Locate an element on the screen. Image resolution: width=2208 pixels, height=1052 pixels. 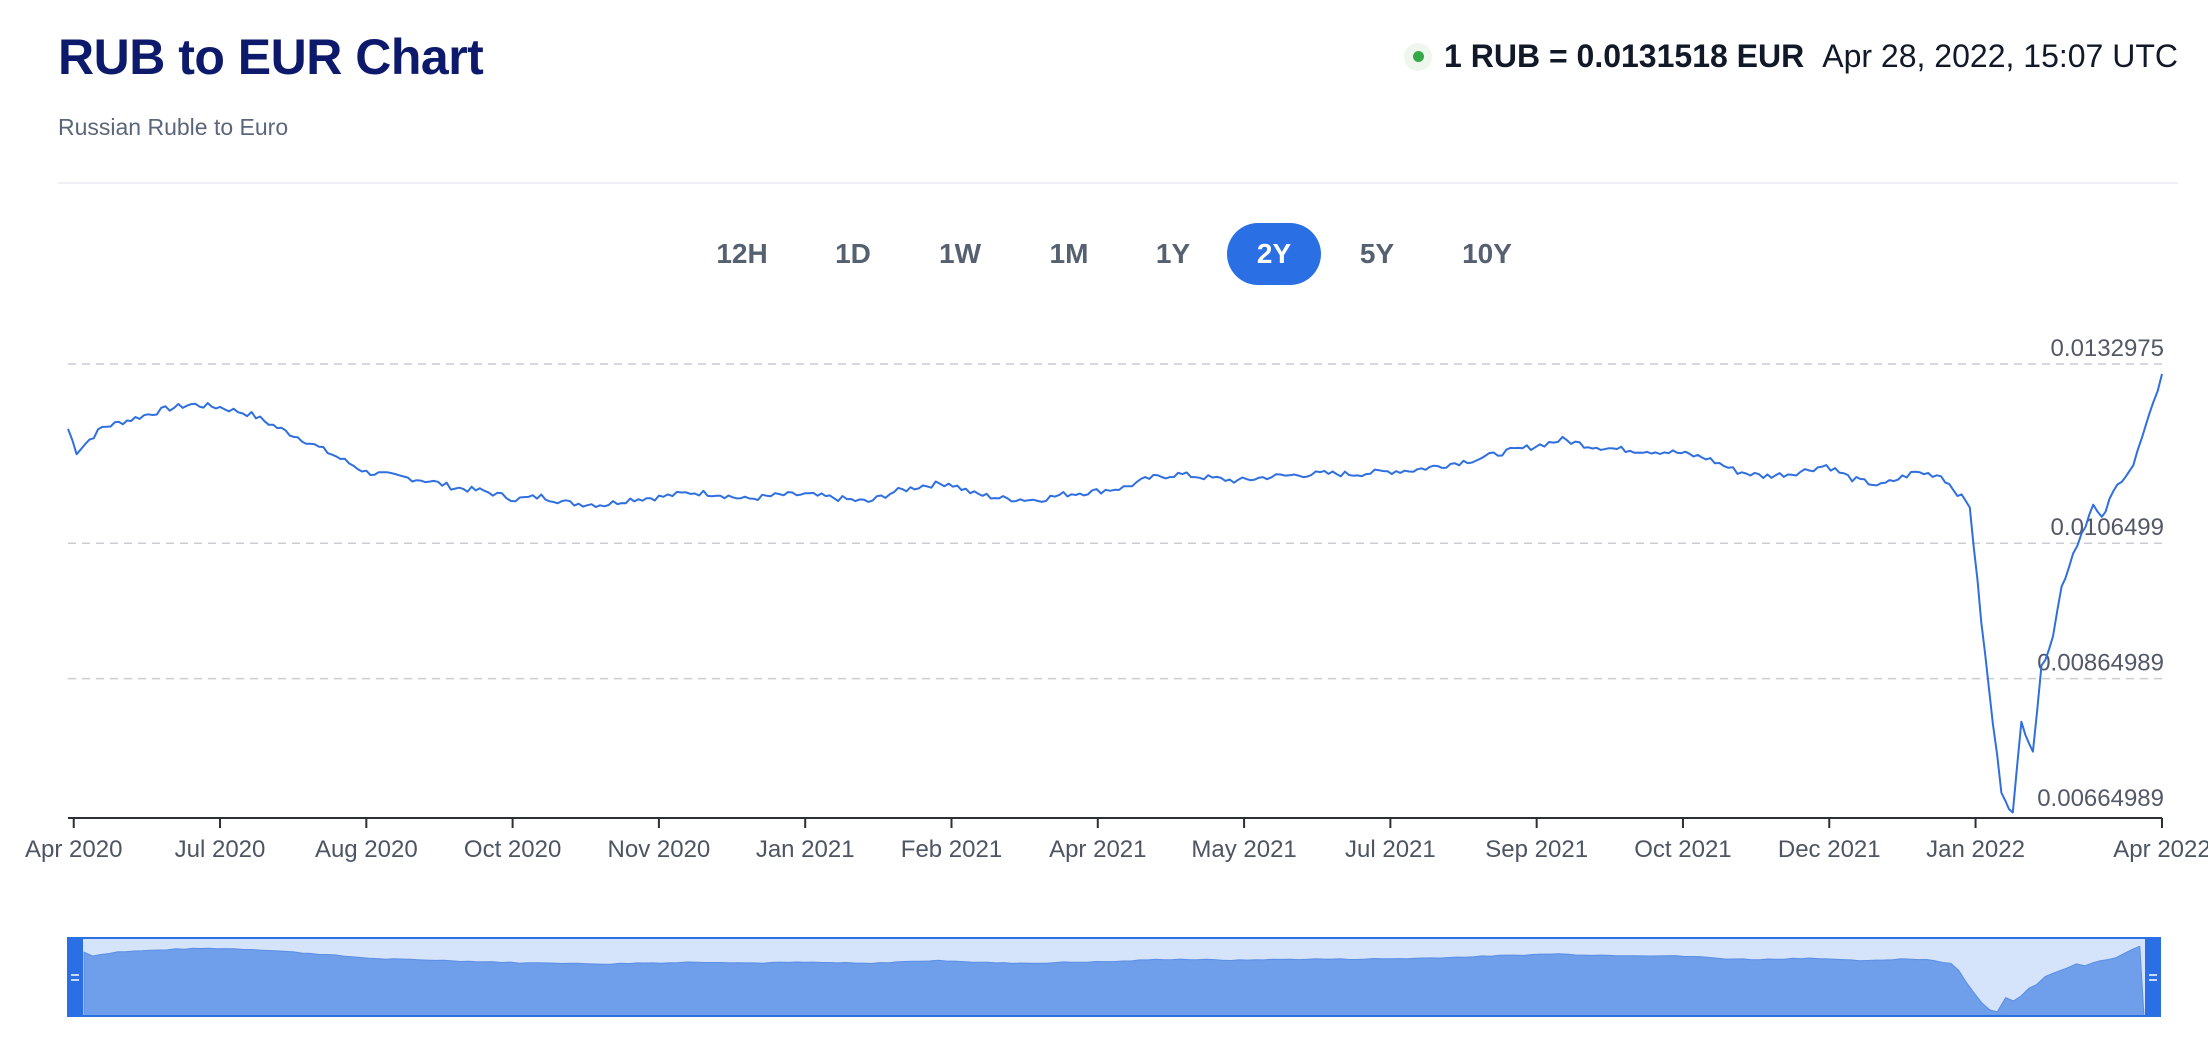
page-subtitle: Russian Ruble to Euro is located at coordinates (173, 127).